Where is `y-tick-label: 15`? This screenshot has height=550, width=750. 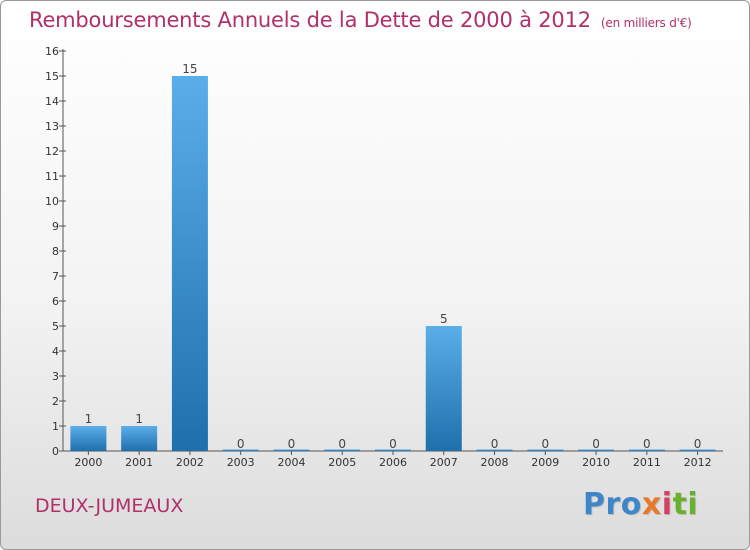 y-tick-label: 15 is located at coordinates (52, 76).